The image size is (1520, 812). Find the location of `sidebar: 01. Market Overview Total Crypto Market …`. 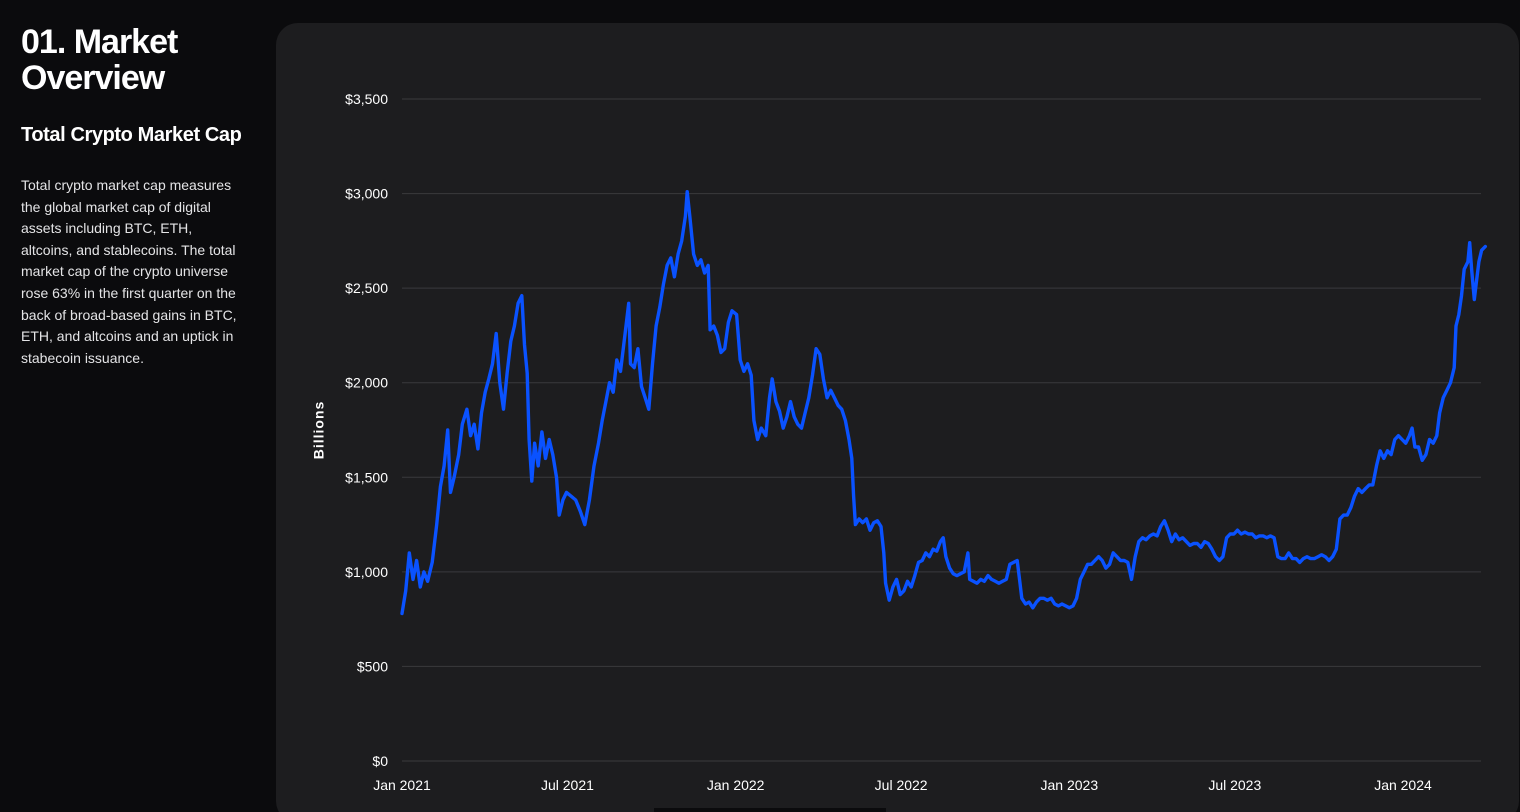

sidebar: 01. Market Overview Total Crypto Market … is located at coordinates (136, 196).